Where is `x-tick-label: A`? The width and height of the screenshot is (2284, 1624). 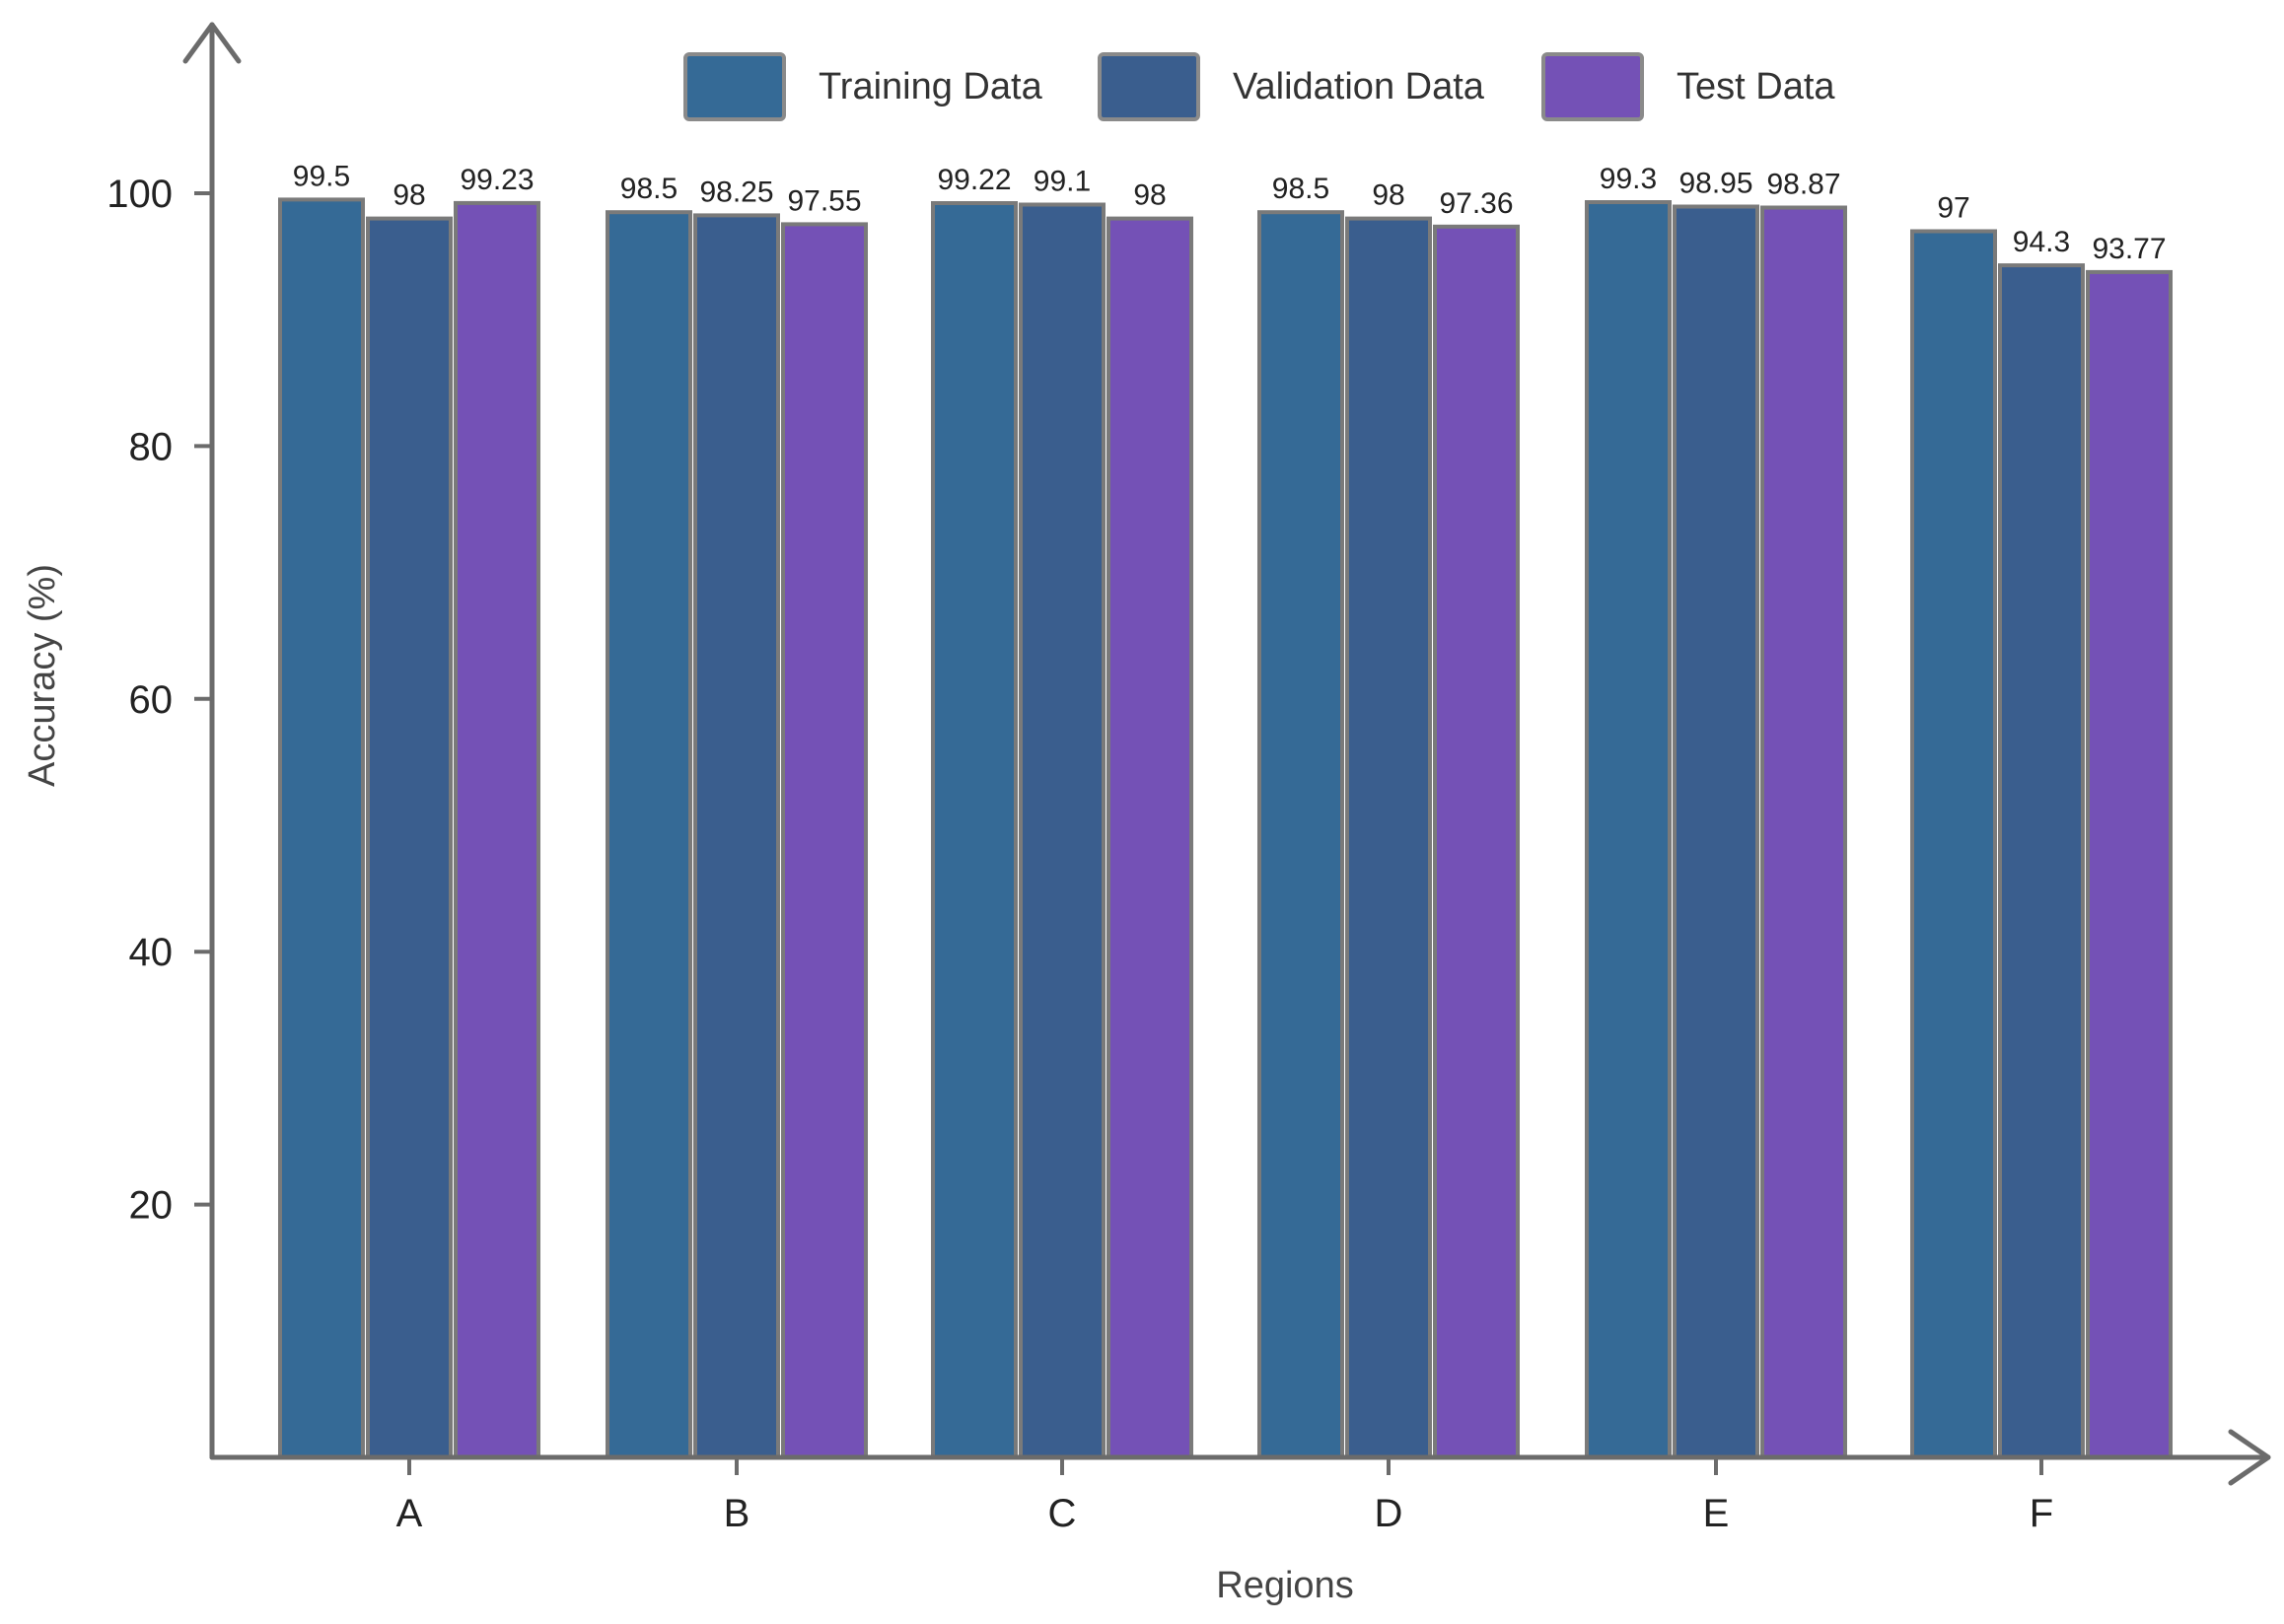 x-tick-label: A is located at coordinates (410, 1513).